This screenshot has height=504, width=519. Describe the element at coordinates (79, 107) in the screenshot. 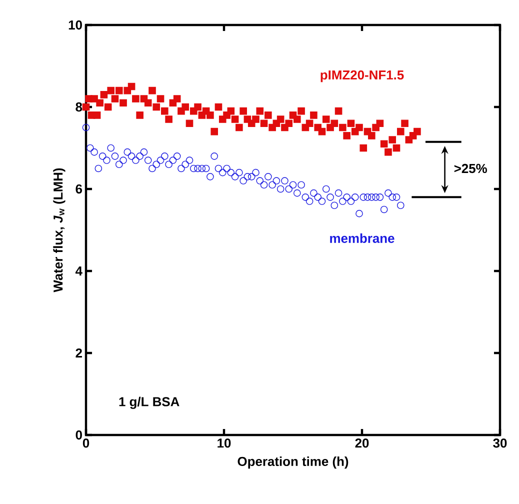

I see `y-tick-label: 8` at that location.